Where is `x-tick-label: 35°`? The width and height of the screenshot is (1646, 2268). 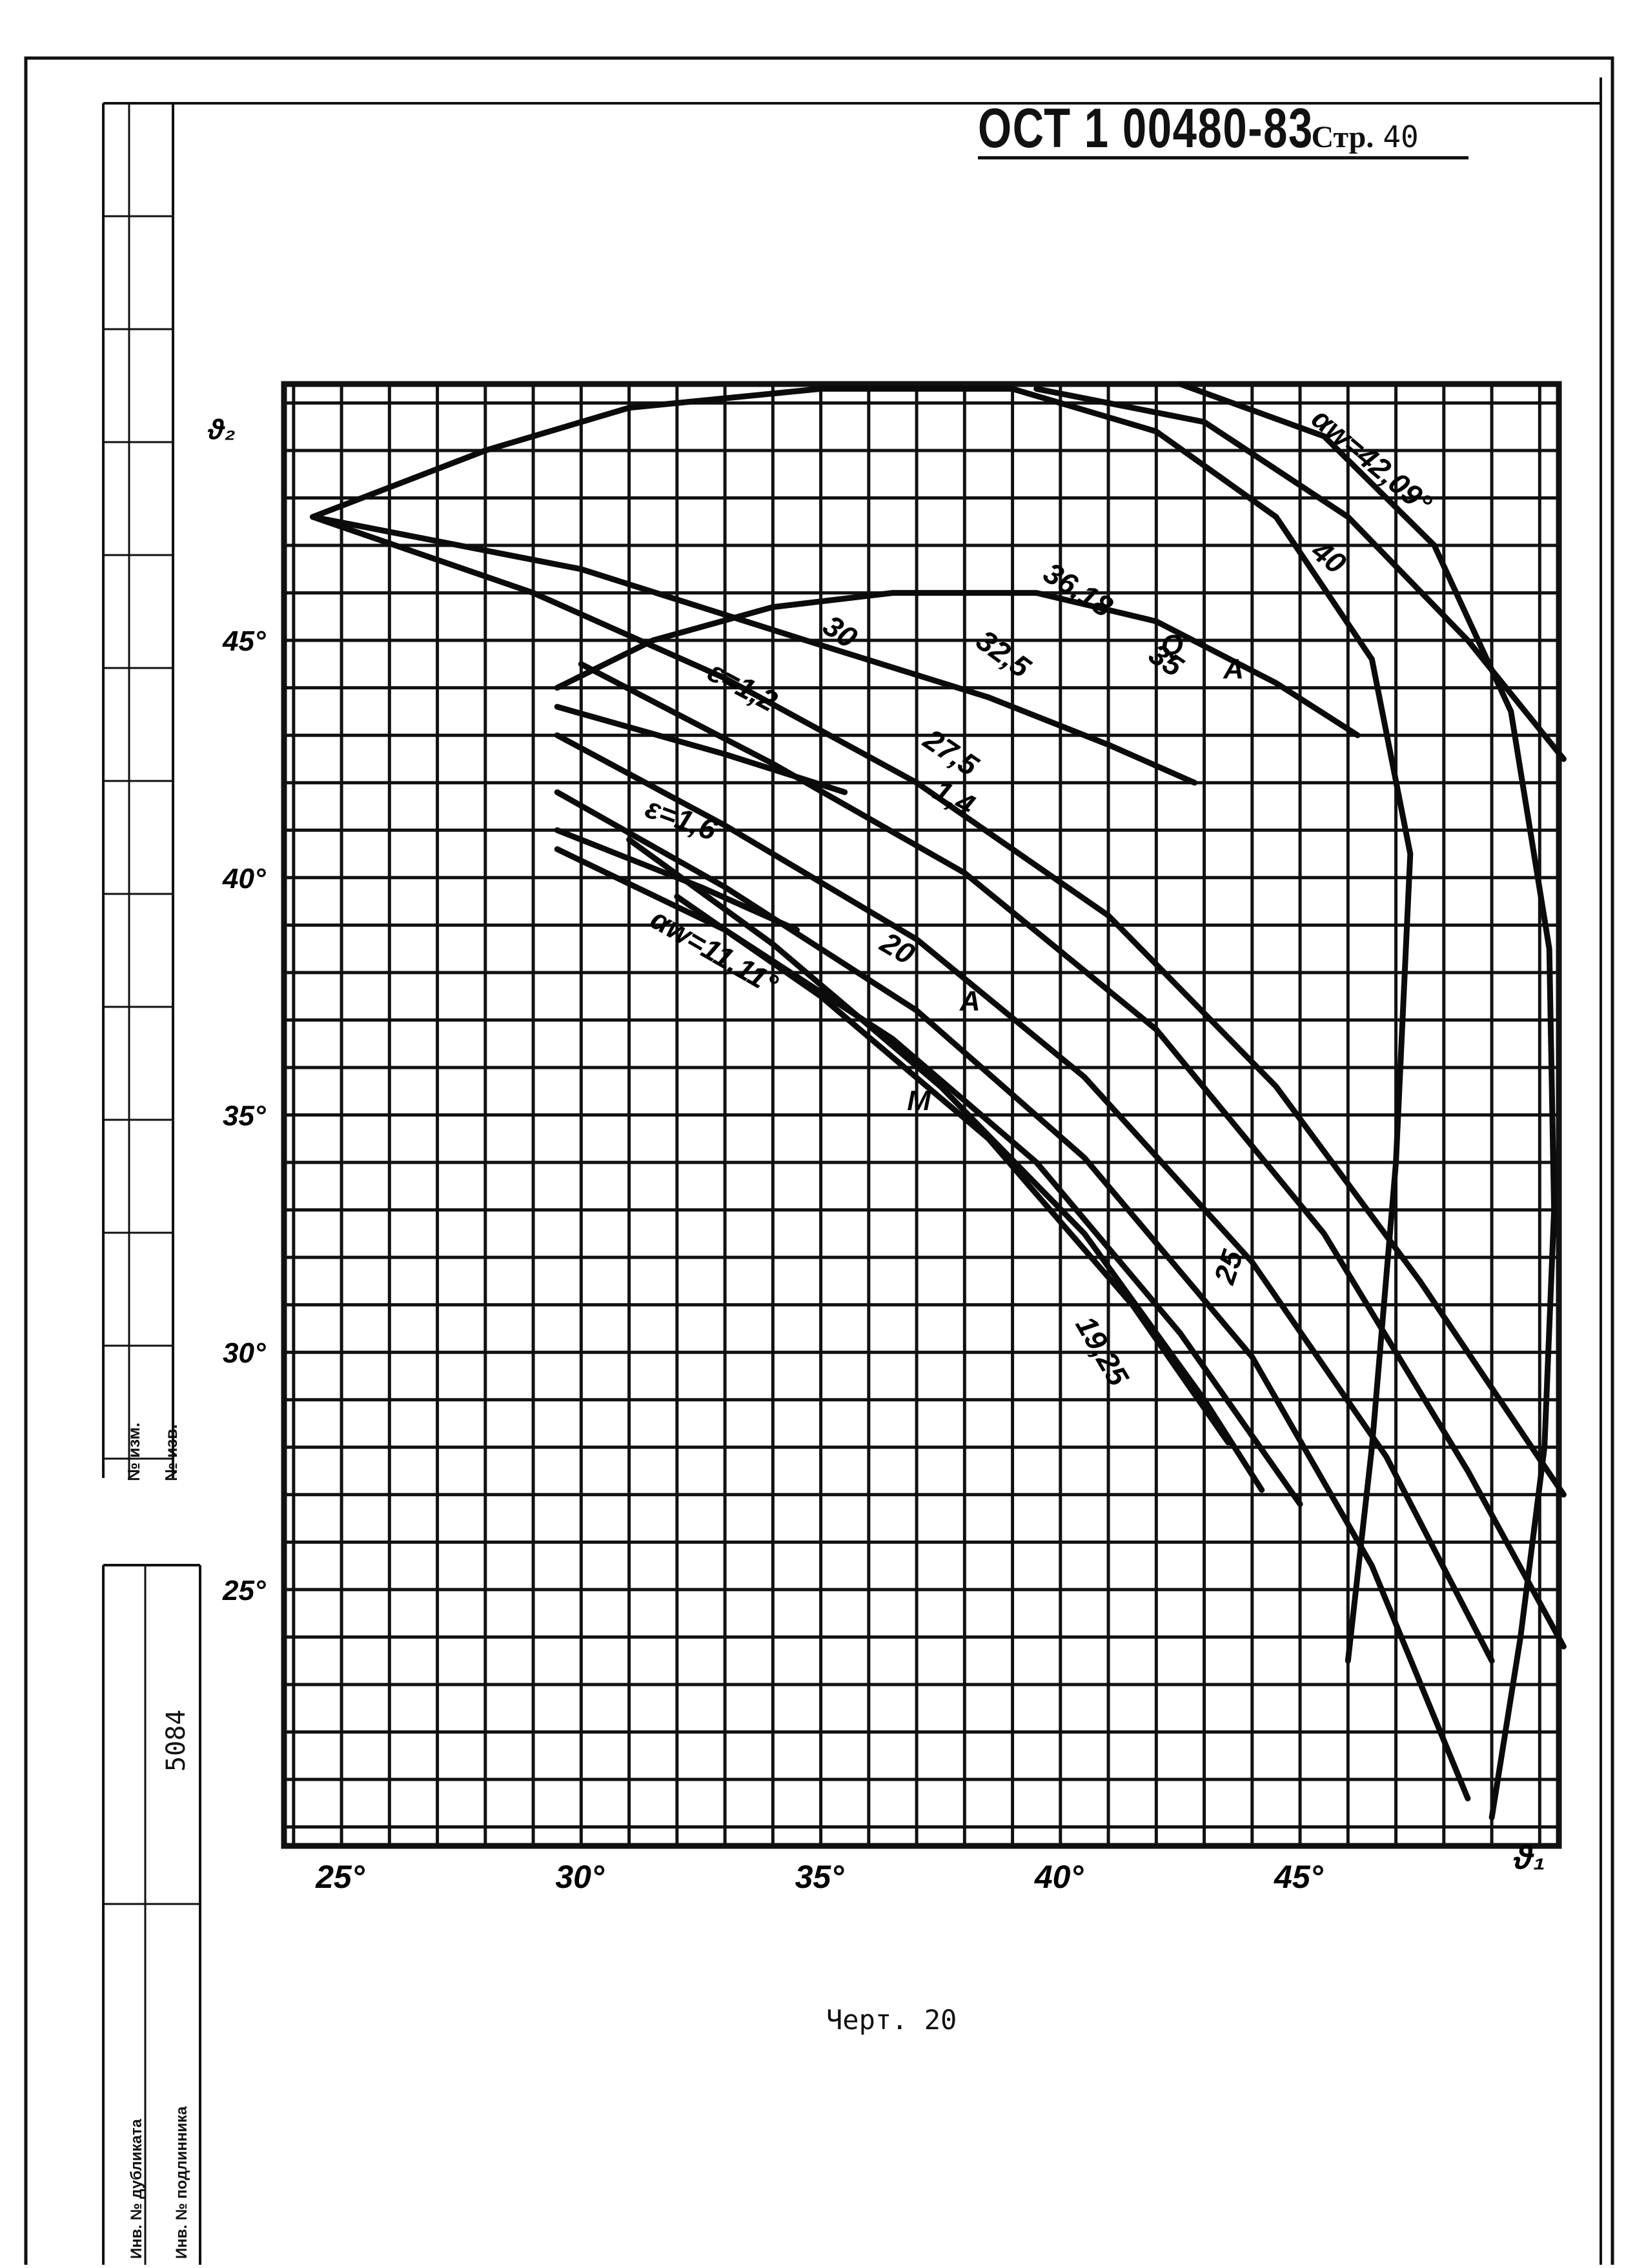
x-tick-label: 35° is located at coordinates (820, 1877).